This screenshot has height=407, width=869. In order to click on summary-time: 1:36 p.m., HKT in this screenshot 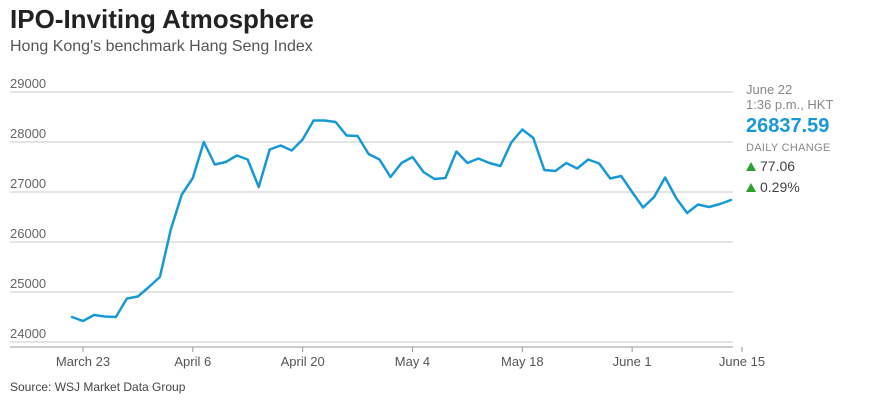, I will do `click(790, 104)`.